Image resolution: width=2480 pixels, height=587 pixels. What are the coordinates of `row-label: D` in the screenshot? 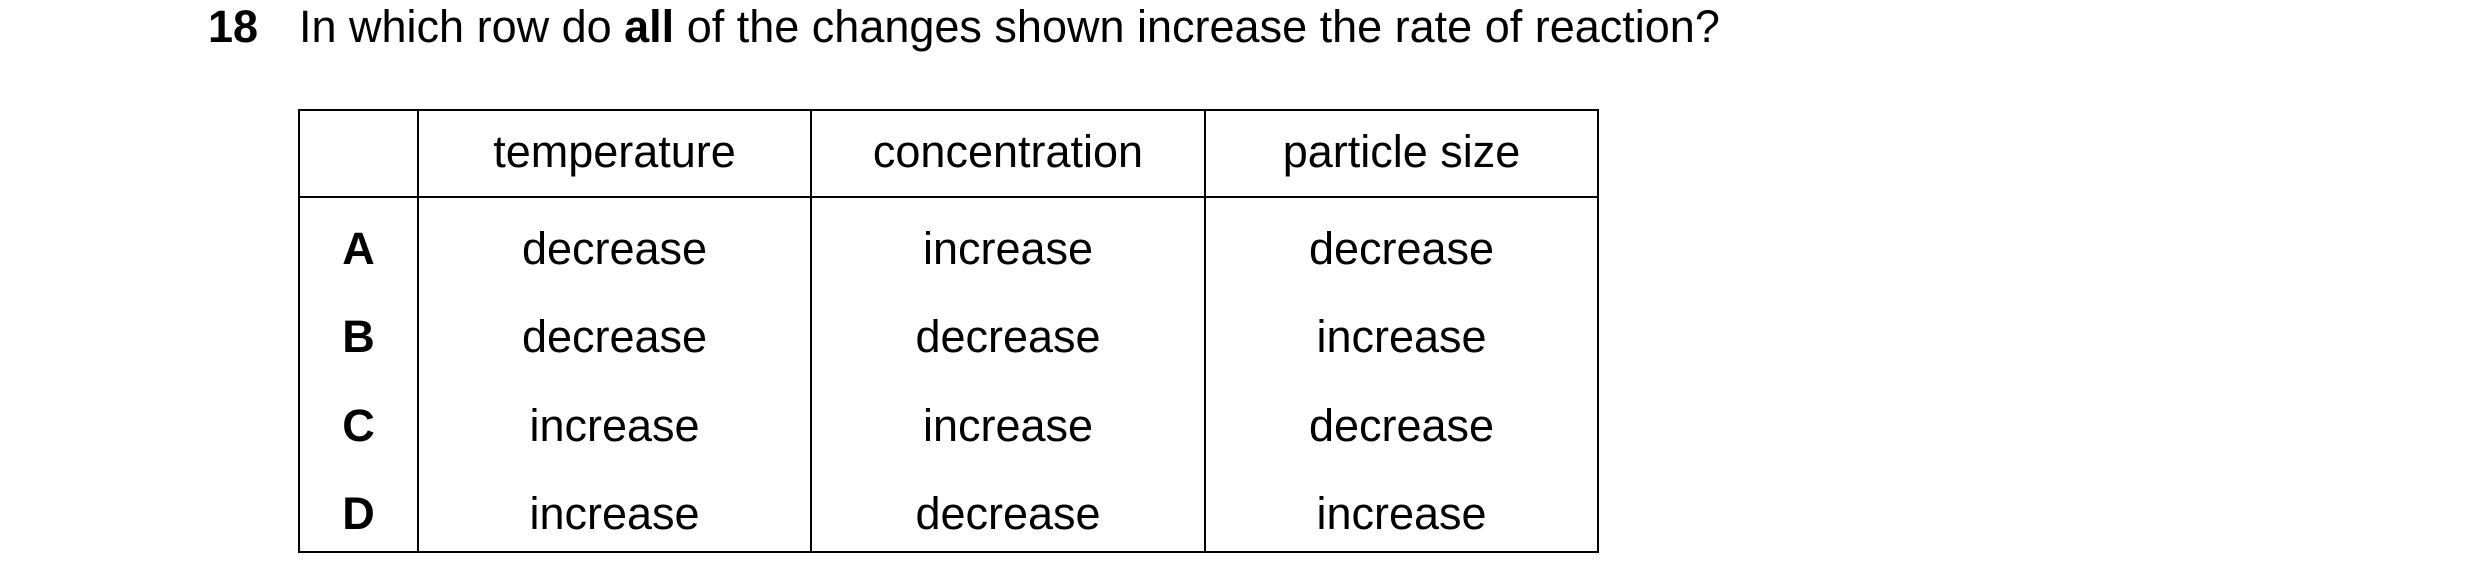 It's located at (358, 513).